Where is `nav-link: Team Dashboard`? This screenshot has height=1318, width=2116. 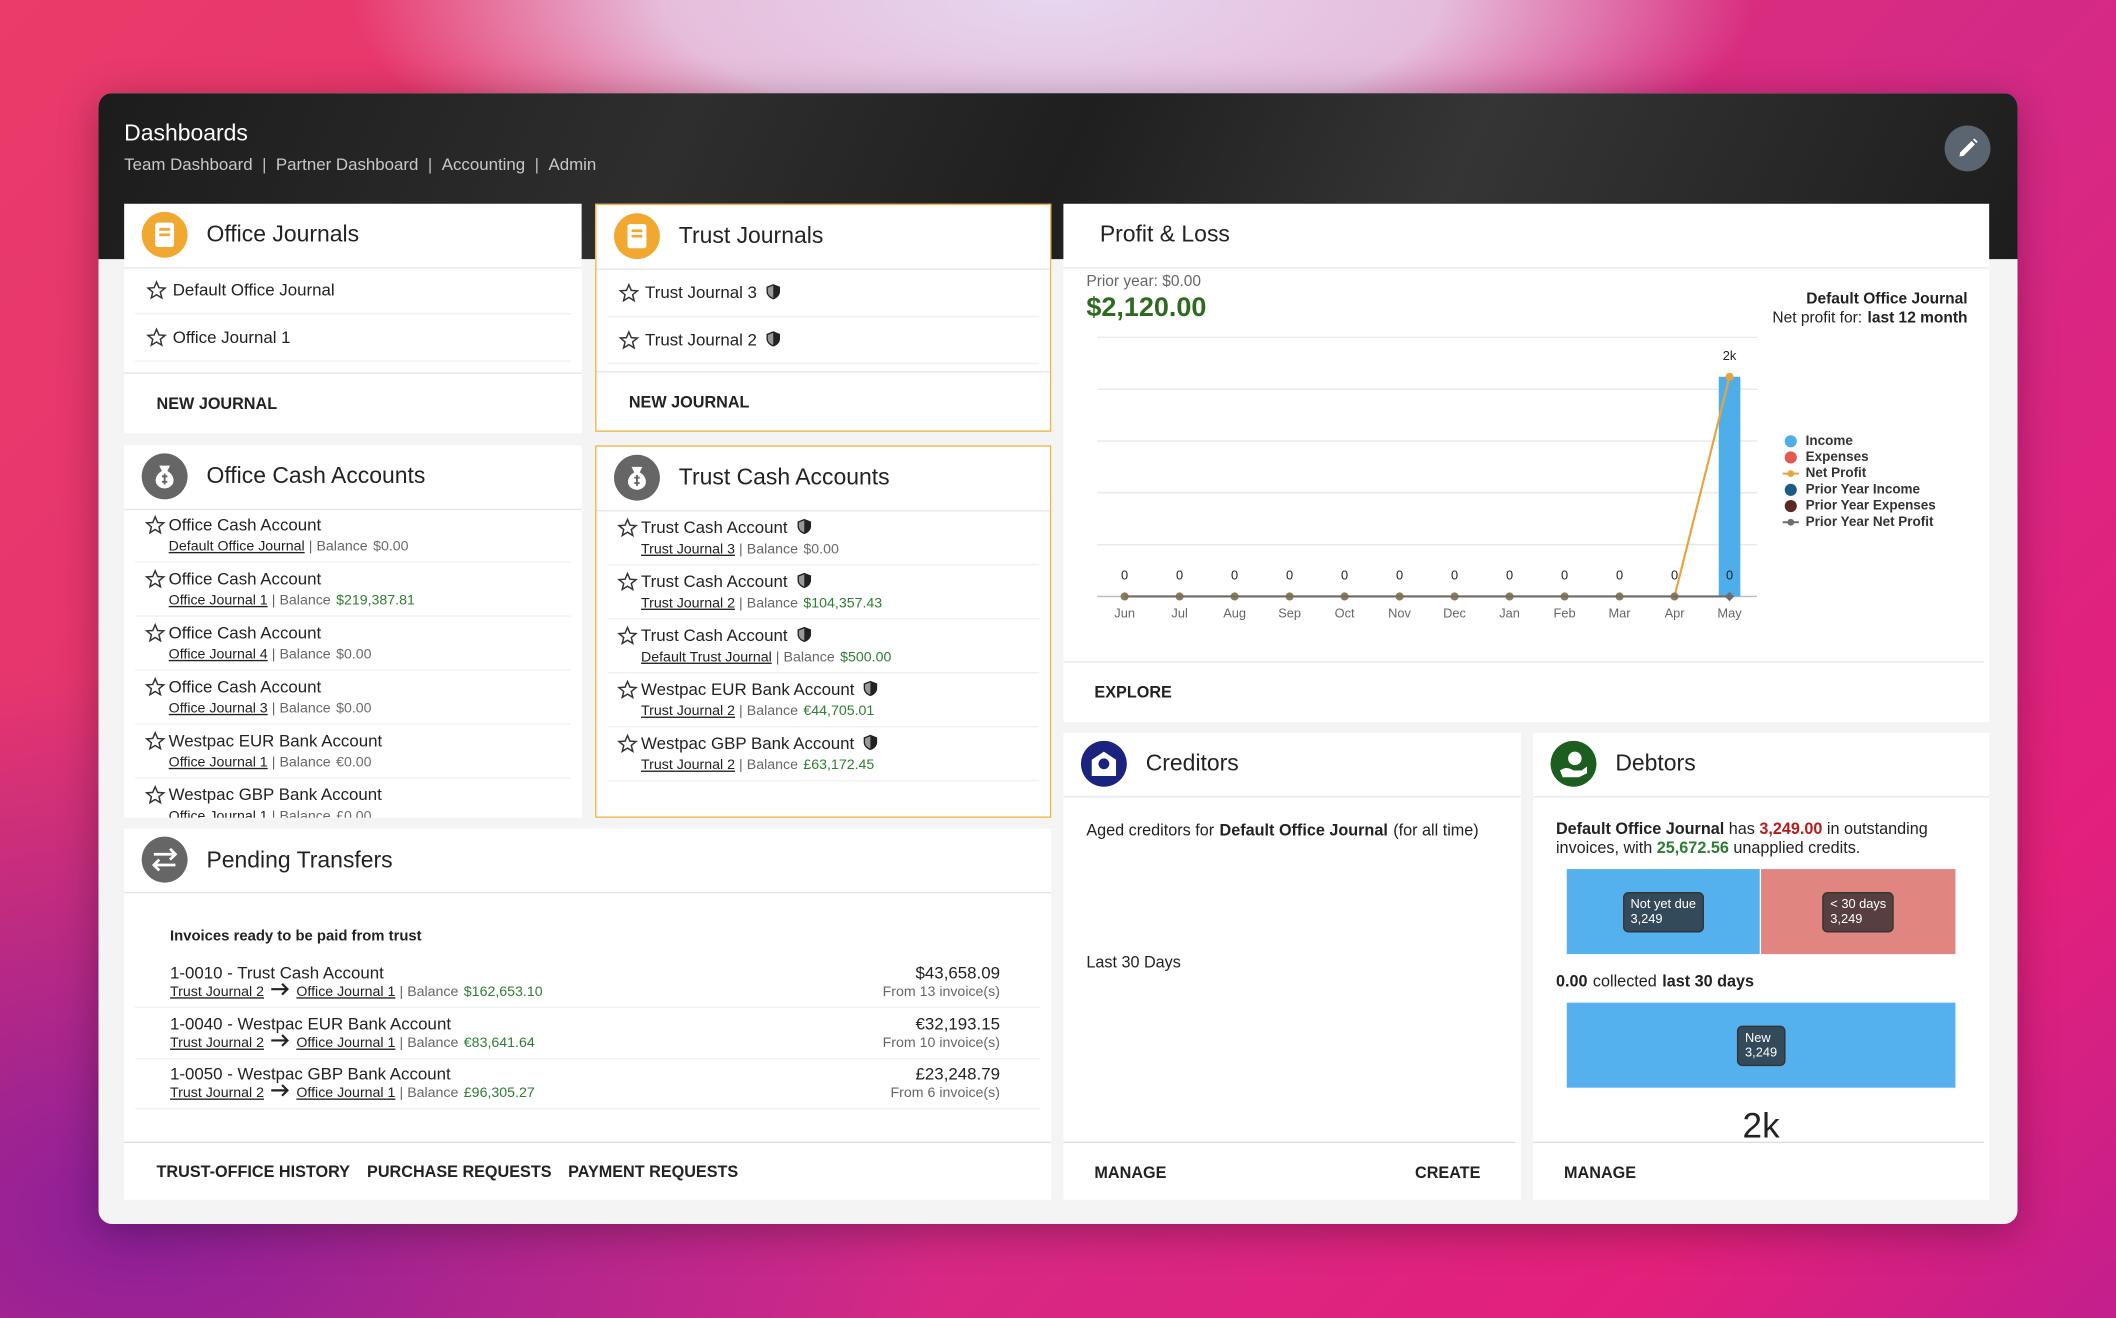
nav-link: Team Dashboard is located at coordinates (188, 165).